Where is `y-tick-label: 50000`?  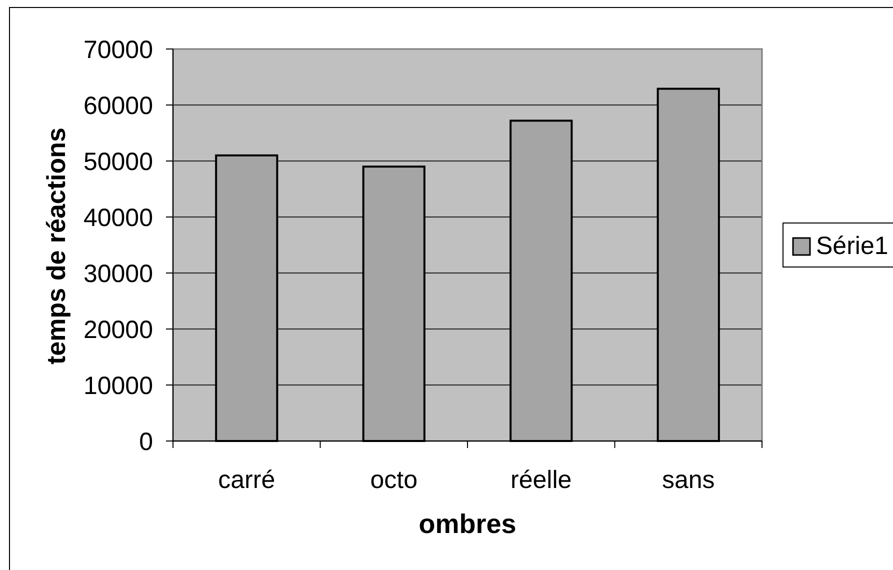
y-tick-label: 50000 is located at coordinates (118, 162).